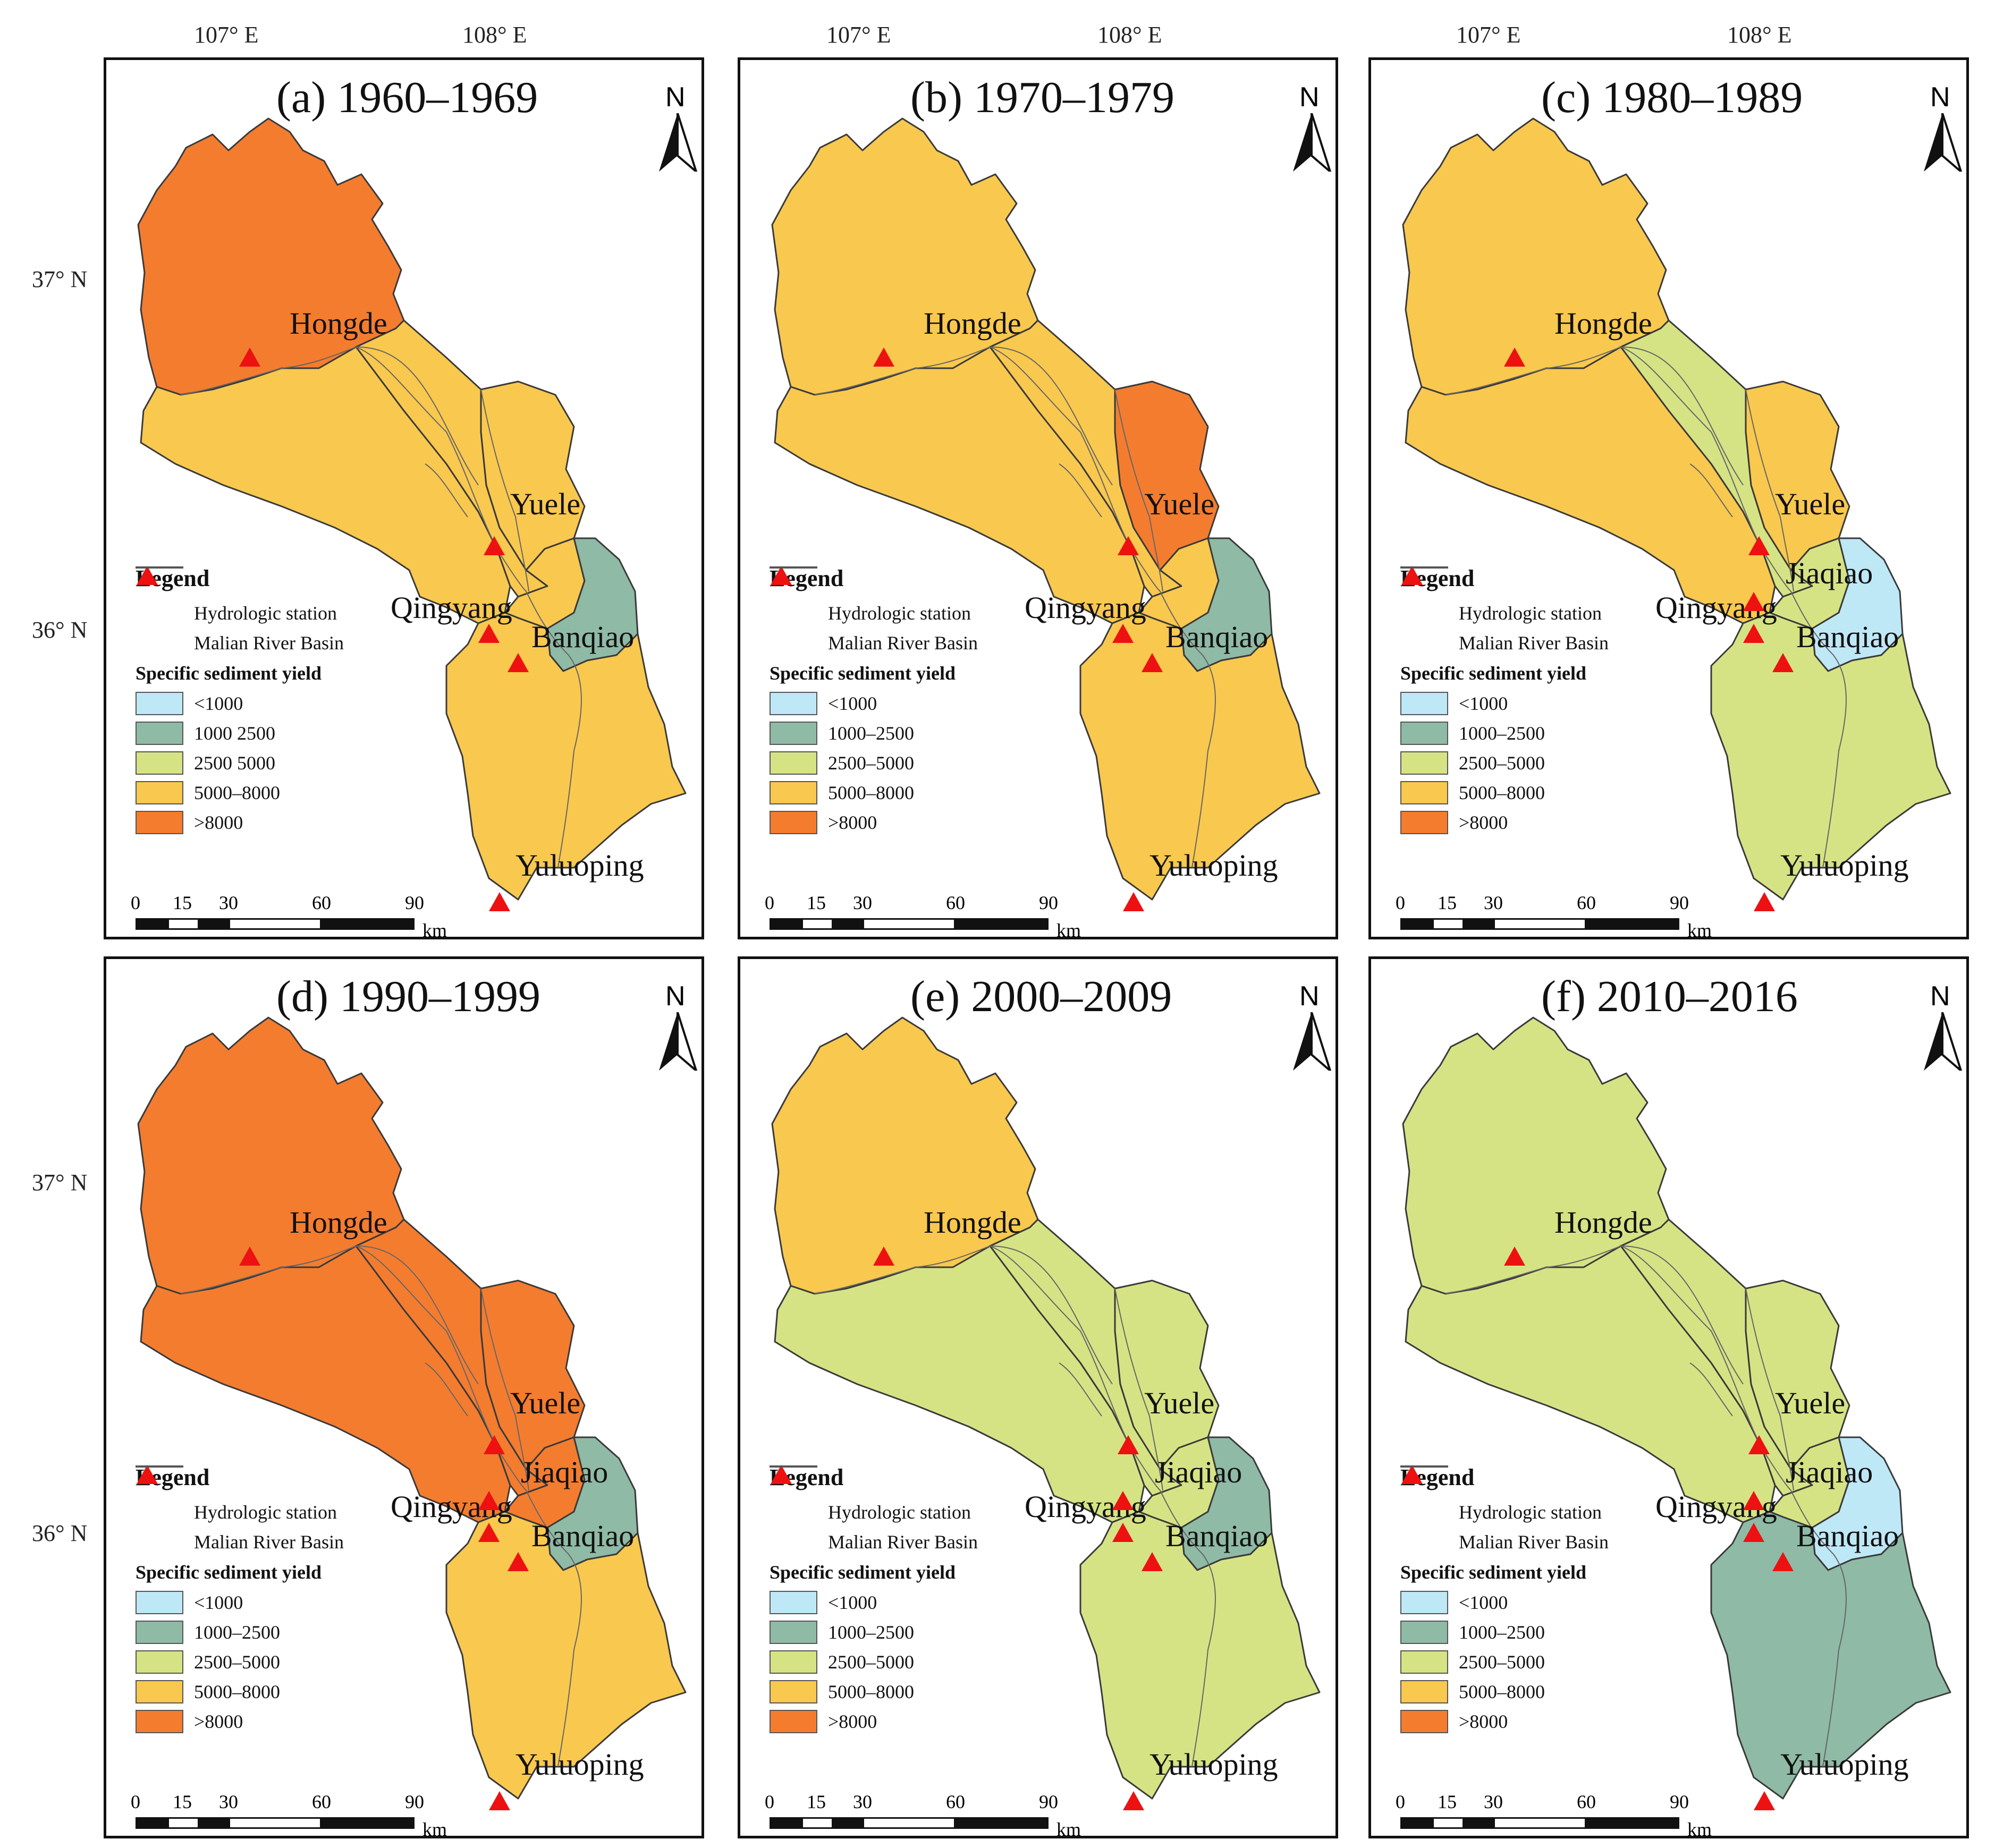  I want to click on legend-class-row: 2500 5000, so click(240, 763).